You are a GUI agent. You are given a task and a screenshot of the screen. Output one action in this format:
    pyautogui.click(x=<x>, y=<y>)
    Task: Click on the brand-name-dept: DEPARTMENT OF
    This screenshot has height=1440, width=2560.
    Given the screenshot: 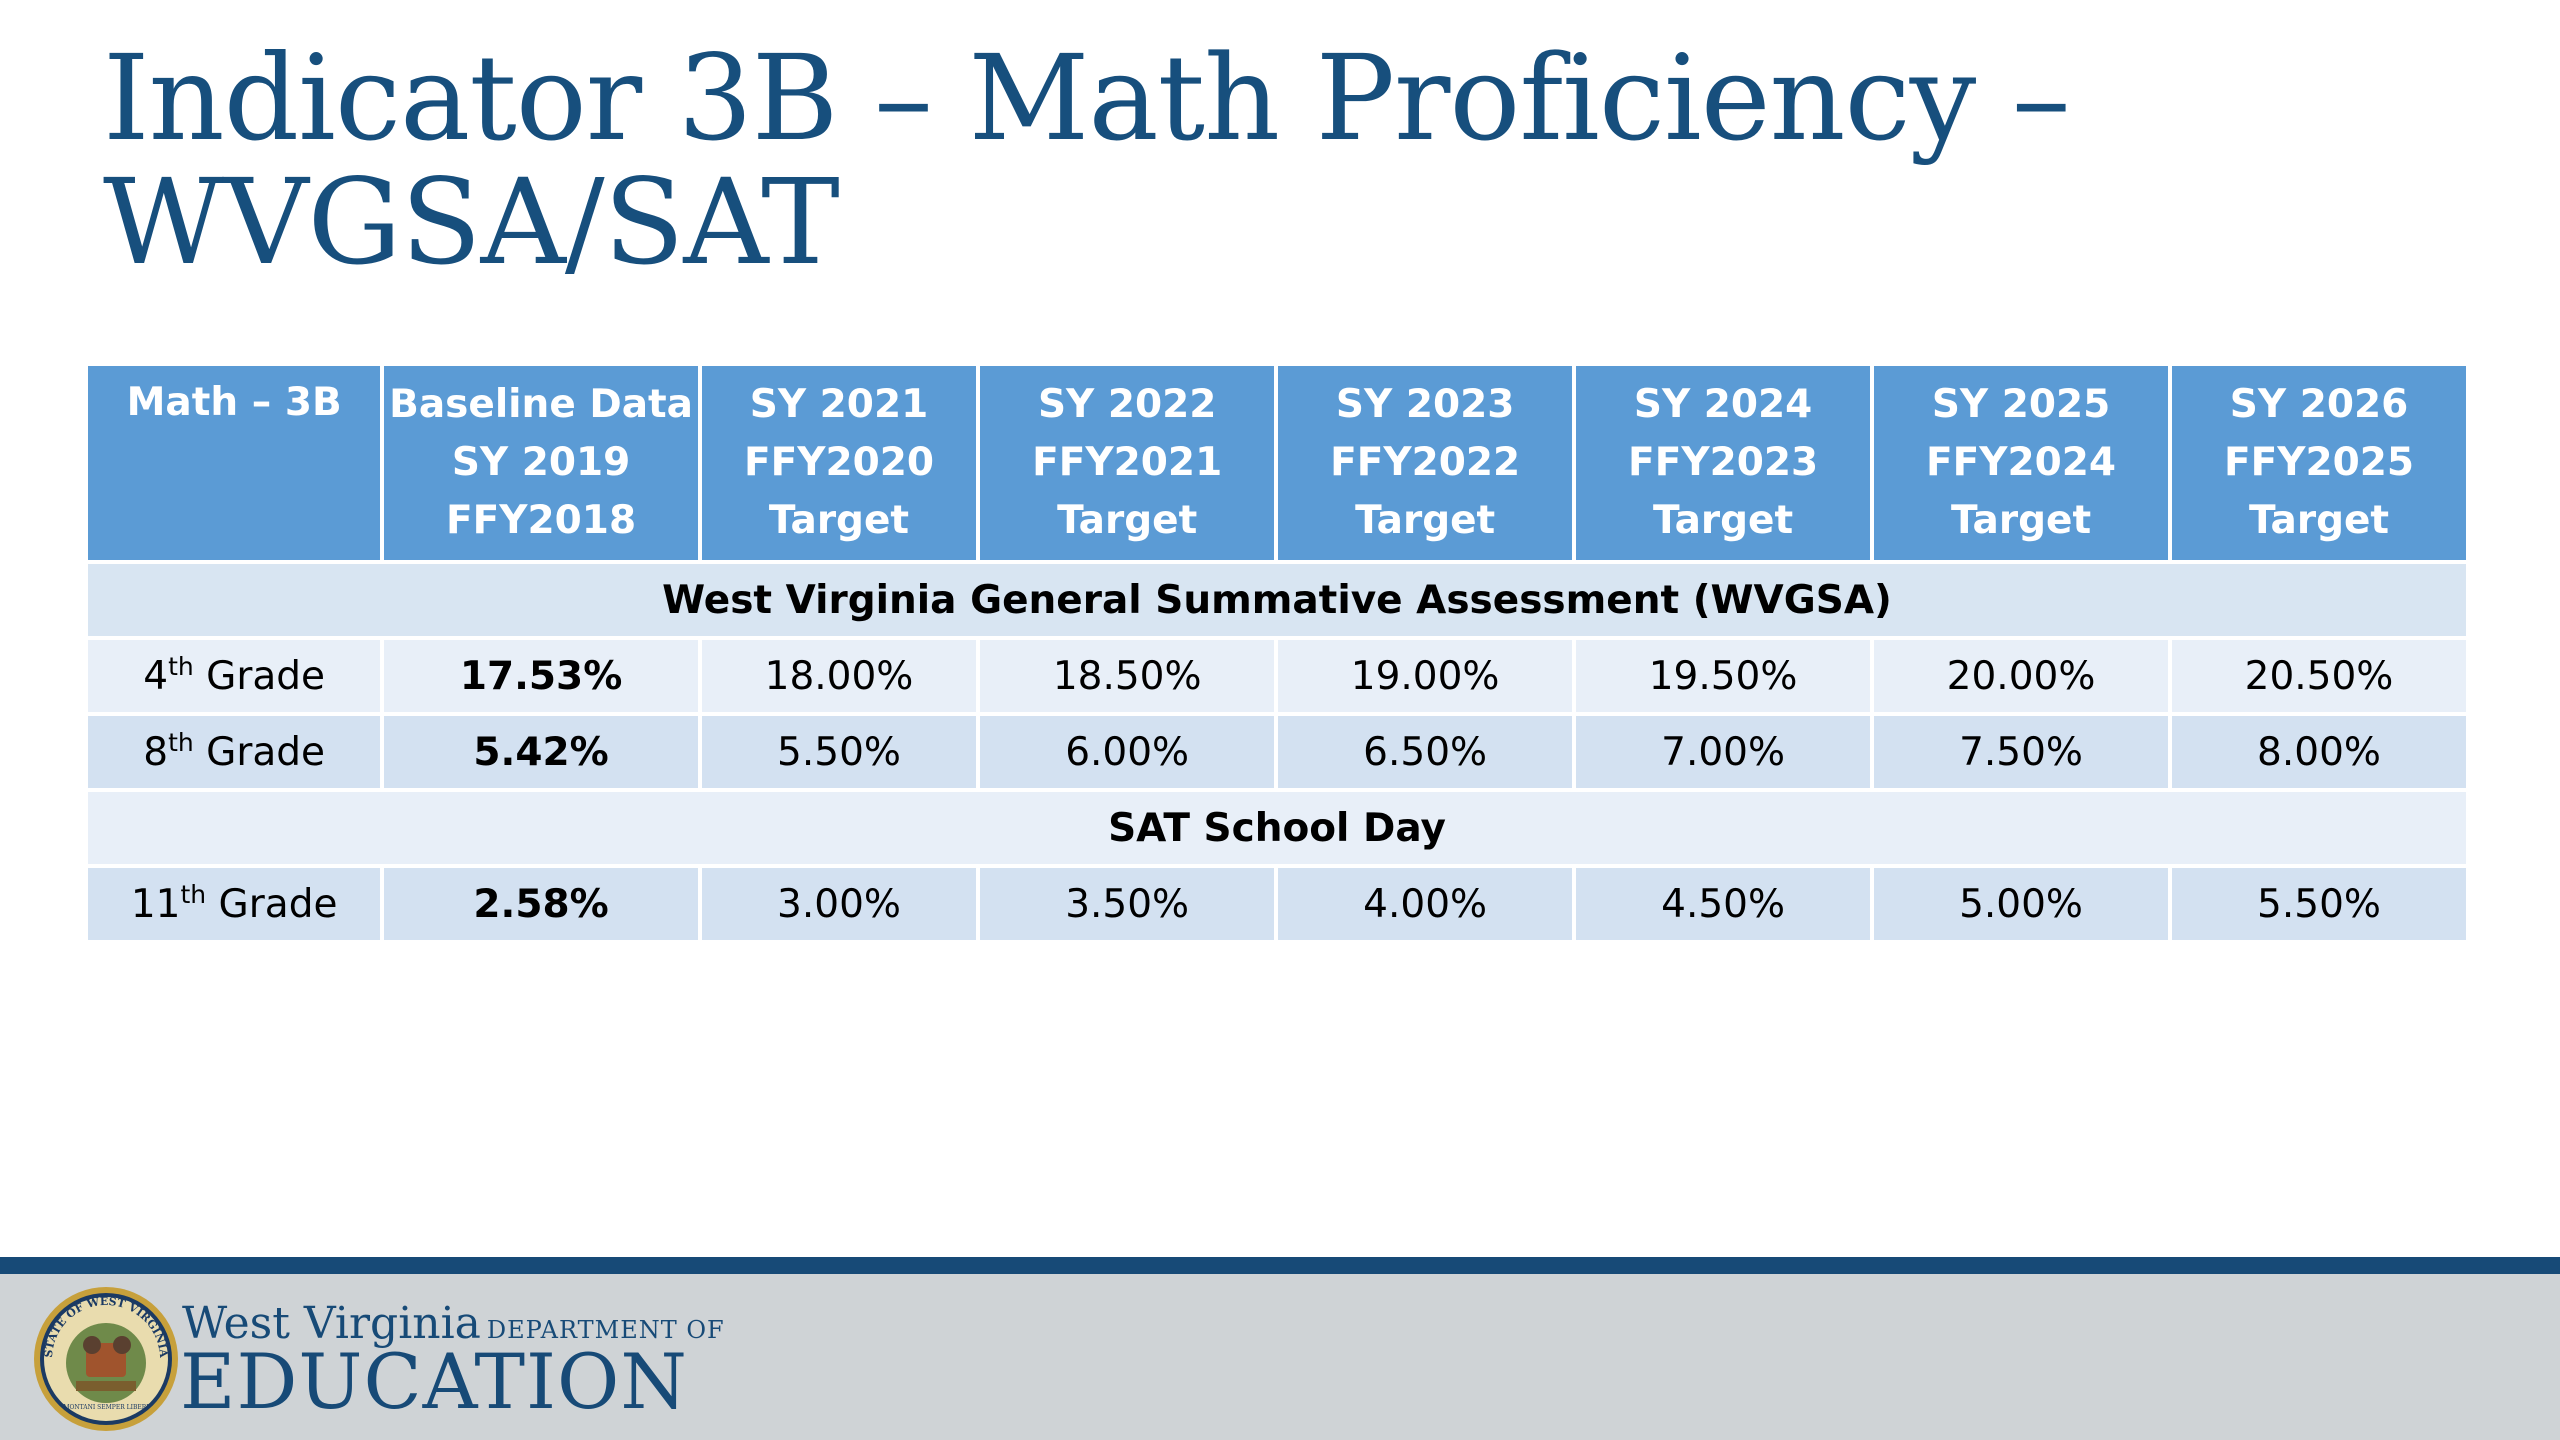 What is the action you would take?
    pyautogui.click(x=605, y=1330)
    